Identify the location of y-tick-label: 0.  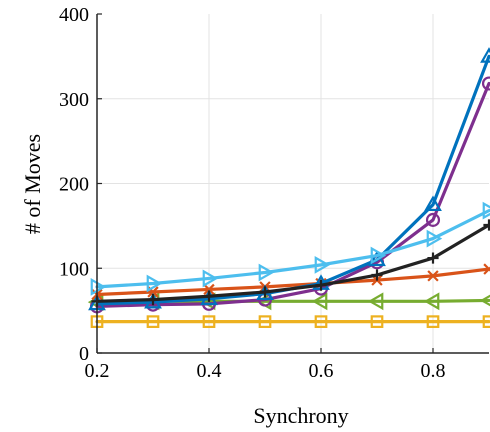
(84, 354).